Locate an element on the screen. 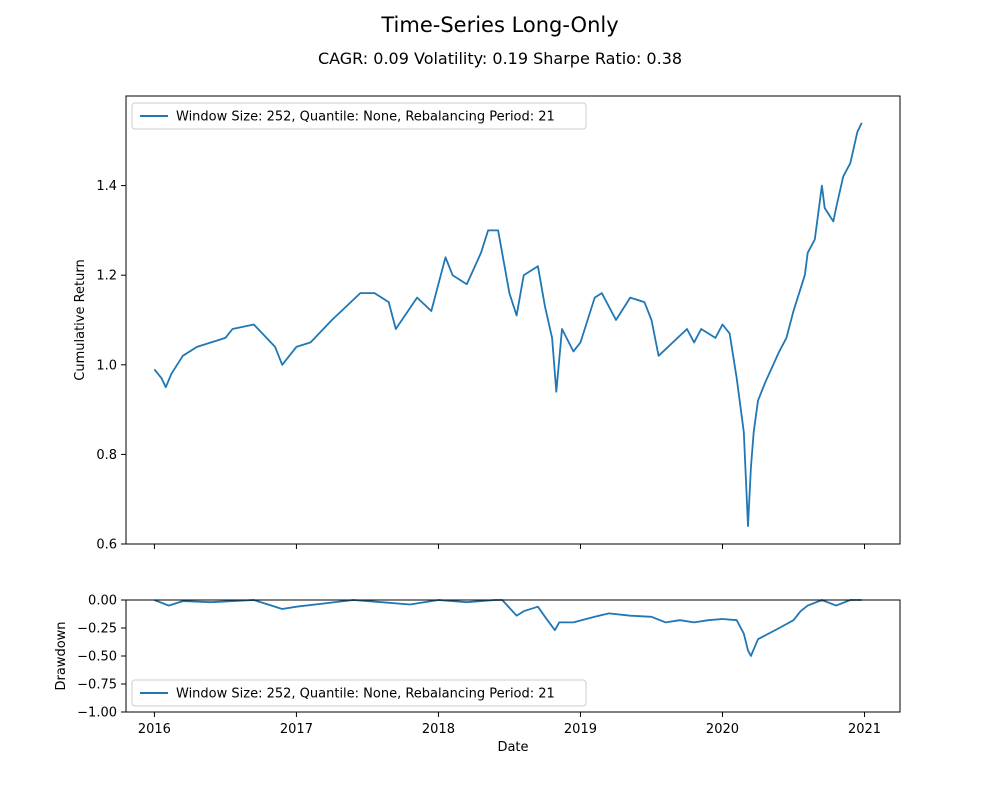 The height and width of the screenshot is (800, 1000). x-tick-label: 2021 is located at coordinates (864, 729).